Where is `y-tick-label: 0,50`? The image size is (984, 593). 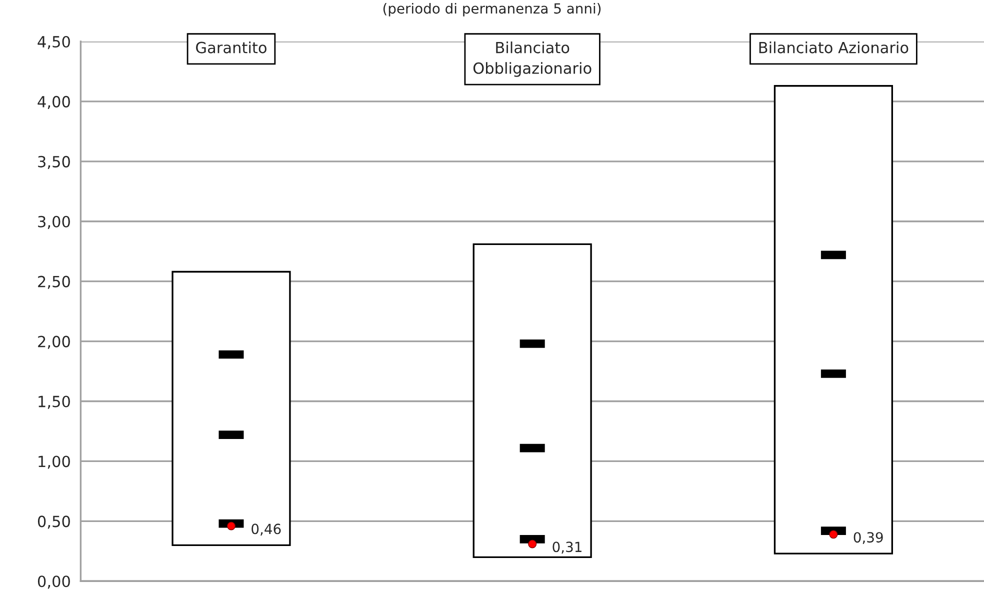 y-tick-label: 0,50 is located at coordinates (54, 522).